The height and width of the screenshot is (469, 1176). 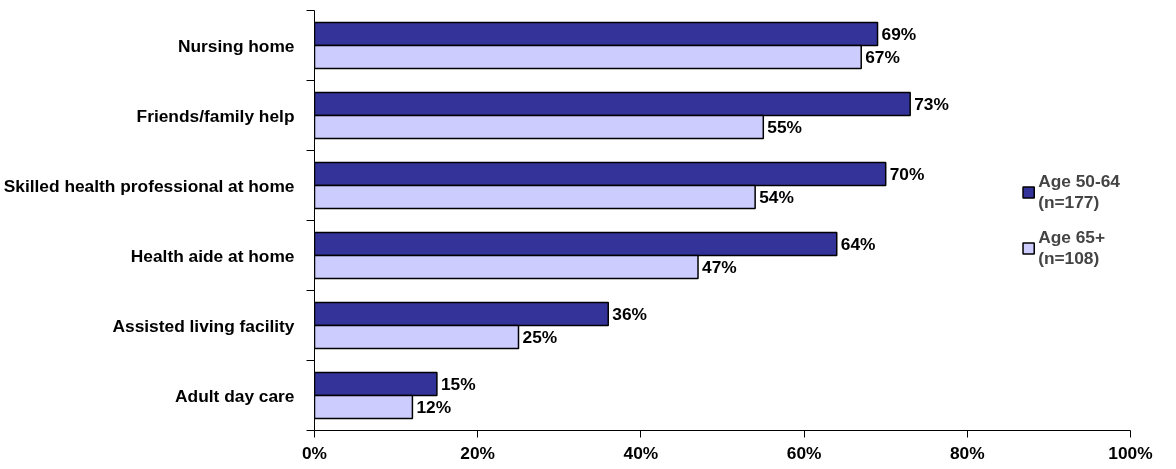 I want to click on legend-label: Age 50-64 (n=177), so click(x=1079, y=192).